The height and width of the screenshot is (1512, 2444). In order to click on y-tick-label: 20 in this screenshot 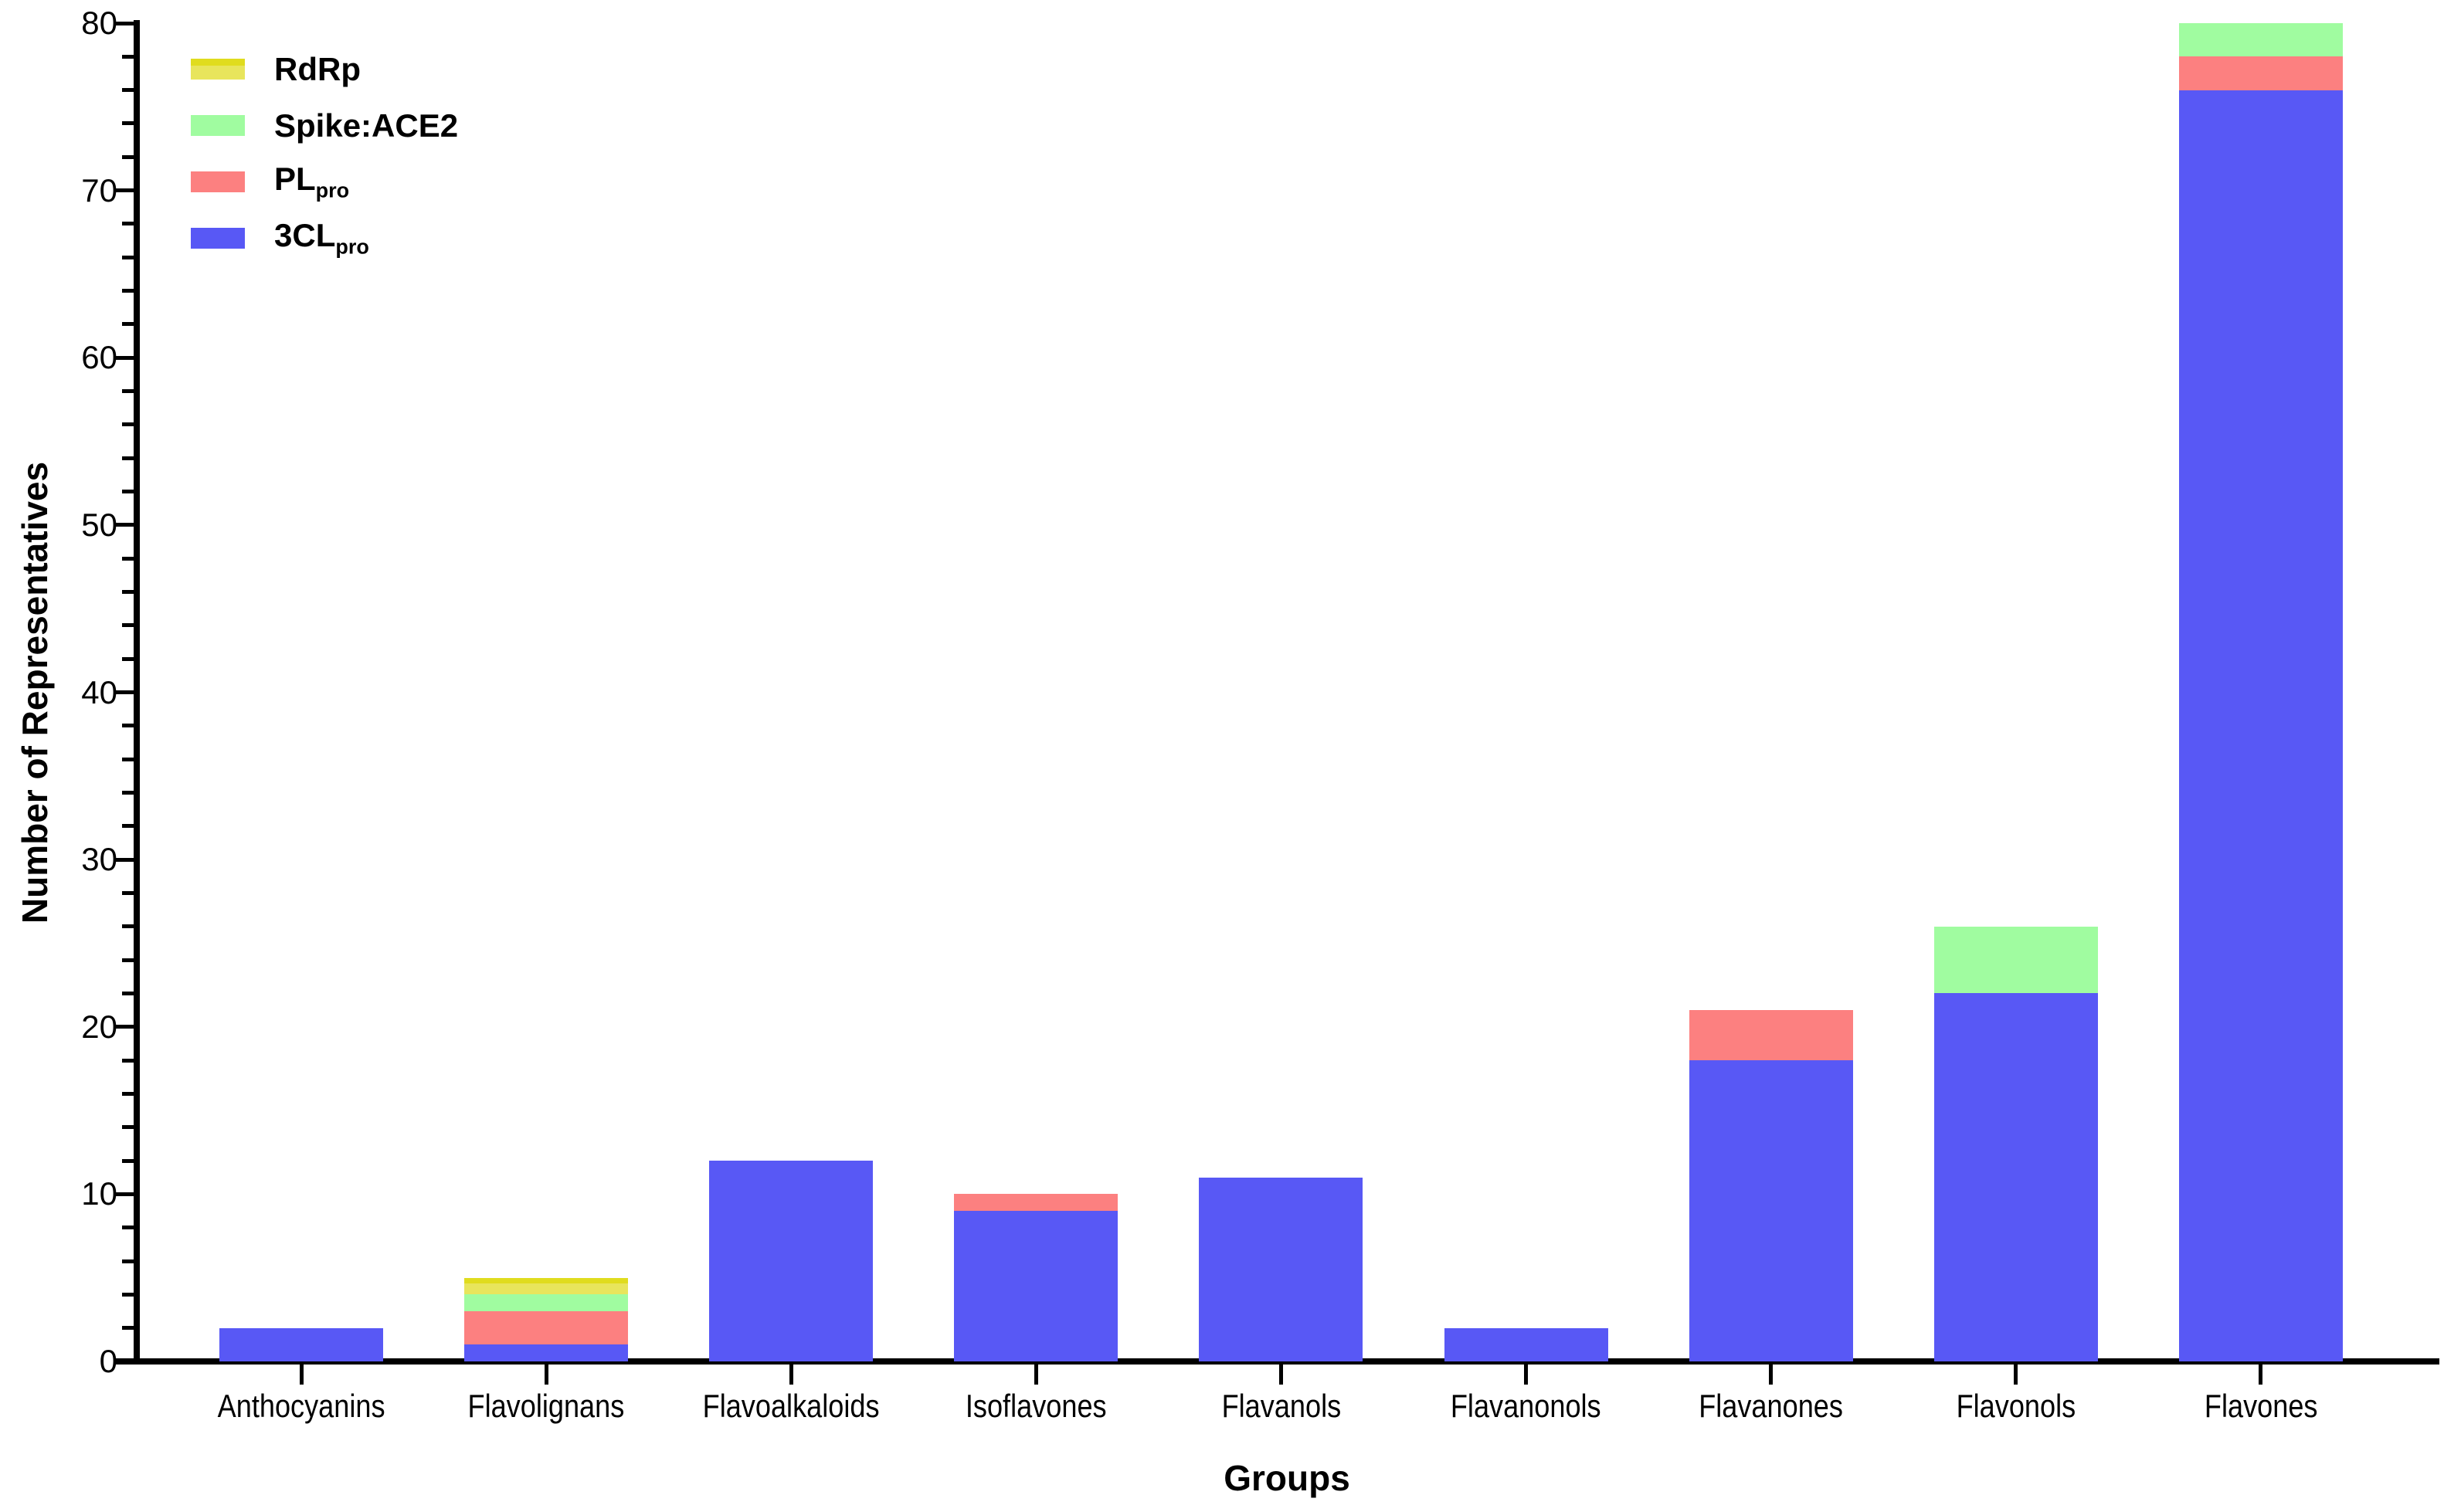, I will do `click(99, 1026)`.